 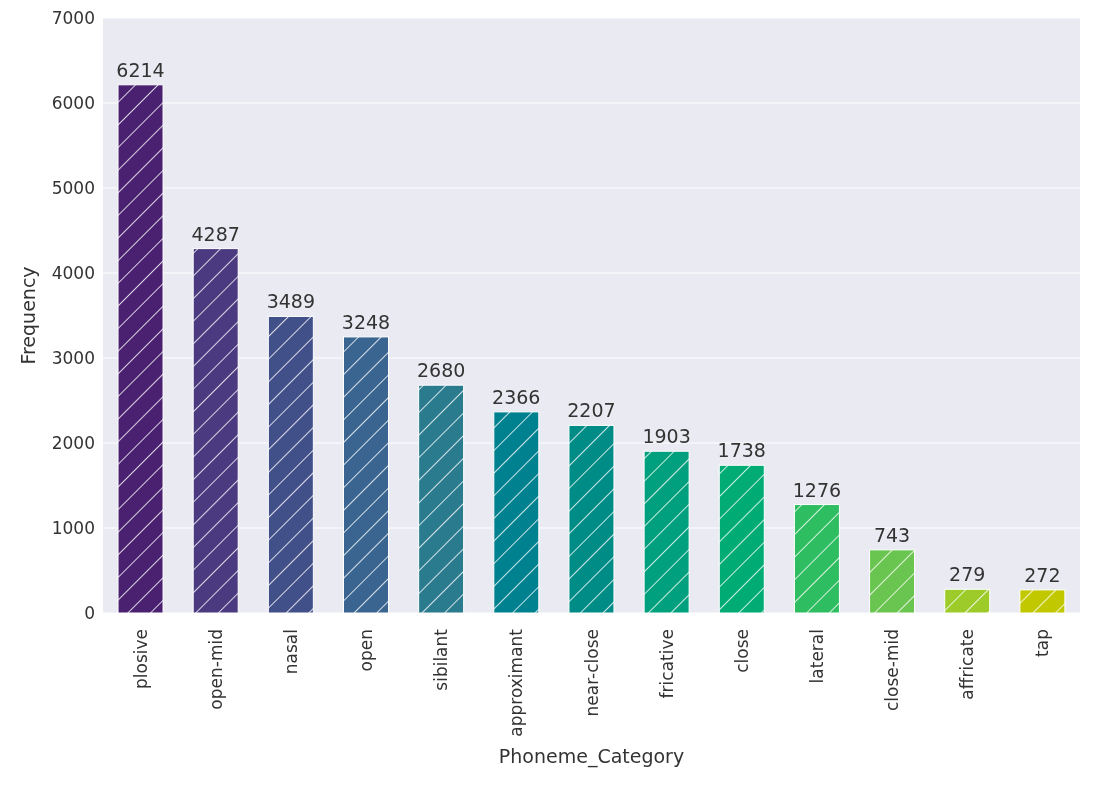 I want to click on data-label: 3248, so click(x=366, y=321).